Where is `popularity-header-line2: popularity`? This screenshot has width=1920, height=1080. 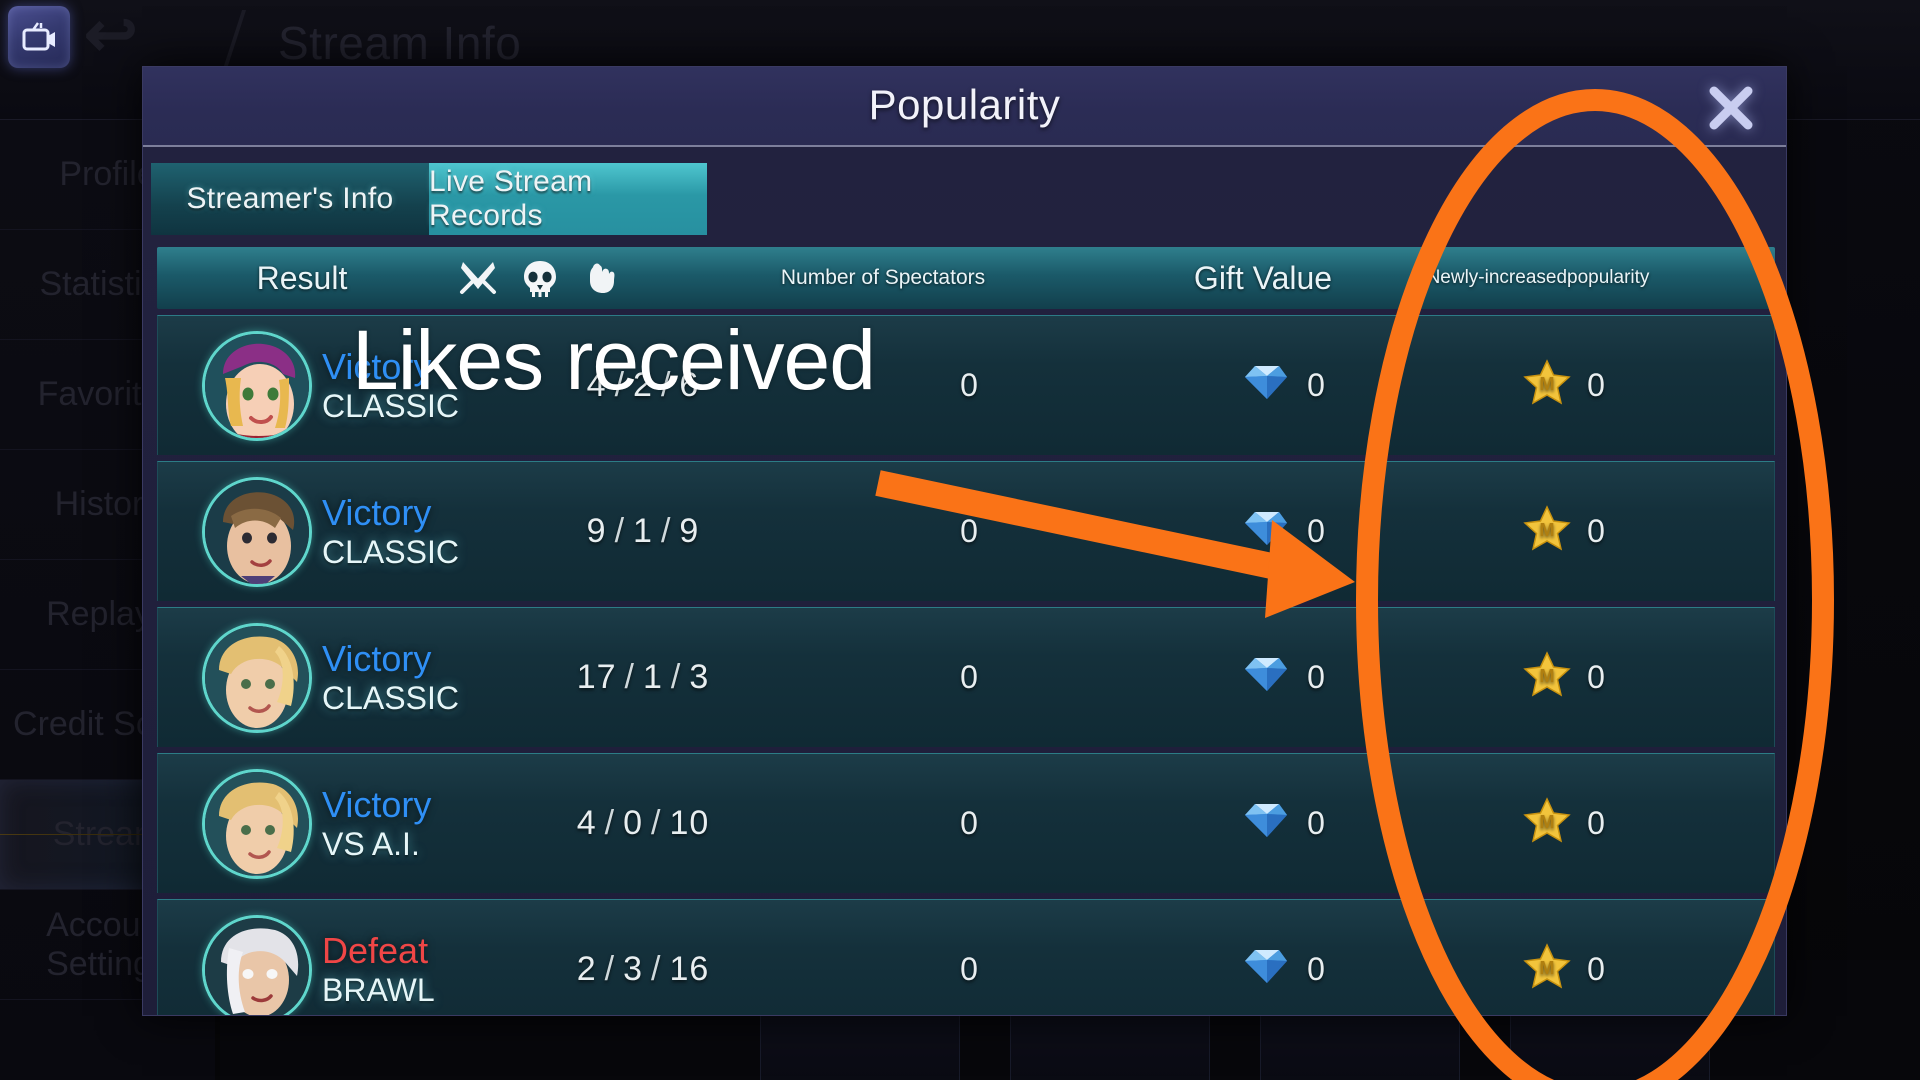
popularity-header-line2: popularity is located at coordinates (1608, 278).